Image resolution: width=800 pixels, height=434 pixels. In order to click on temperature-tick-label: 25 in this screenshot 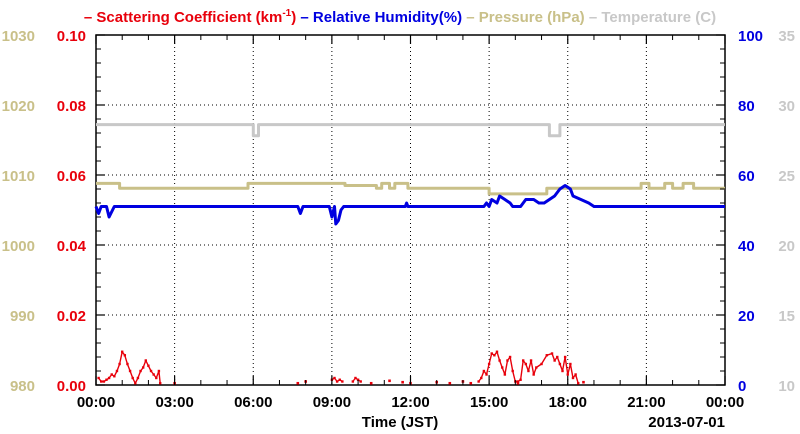, I will do `click(786, 176)`.